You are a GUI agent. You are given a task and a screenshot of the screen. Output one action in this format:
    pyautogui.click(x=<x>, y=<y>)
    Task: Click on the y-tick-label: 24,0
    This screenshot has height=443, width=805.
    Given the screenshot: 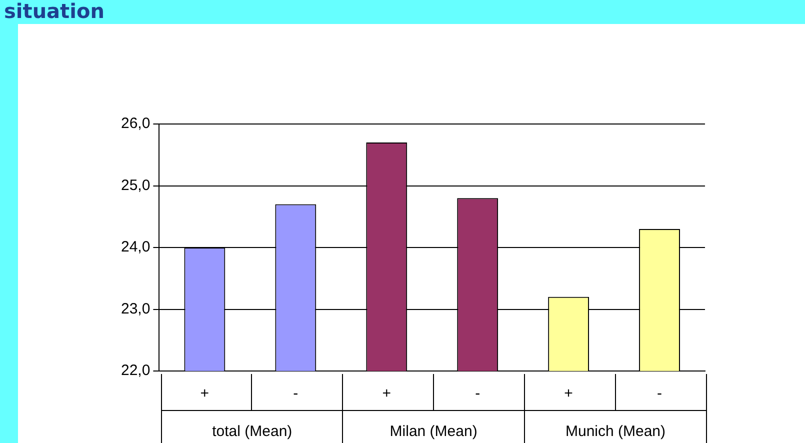 What is the action you would take?
    pyautogui.click(x=135, y=247)
    